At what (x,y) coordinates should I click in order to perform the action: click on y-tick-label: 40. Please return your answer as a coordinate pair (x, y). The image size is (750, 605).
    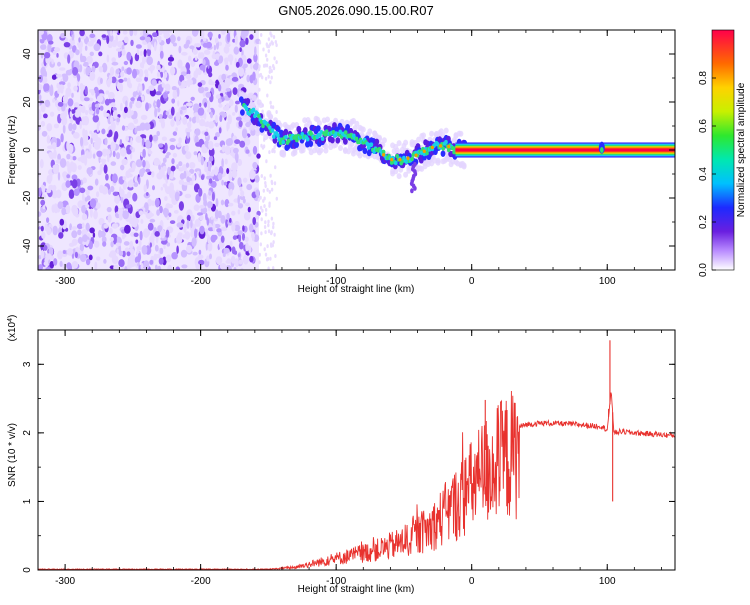
    Looking at the image, I should click on (27, 54).